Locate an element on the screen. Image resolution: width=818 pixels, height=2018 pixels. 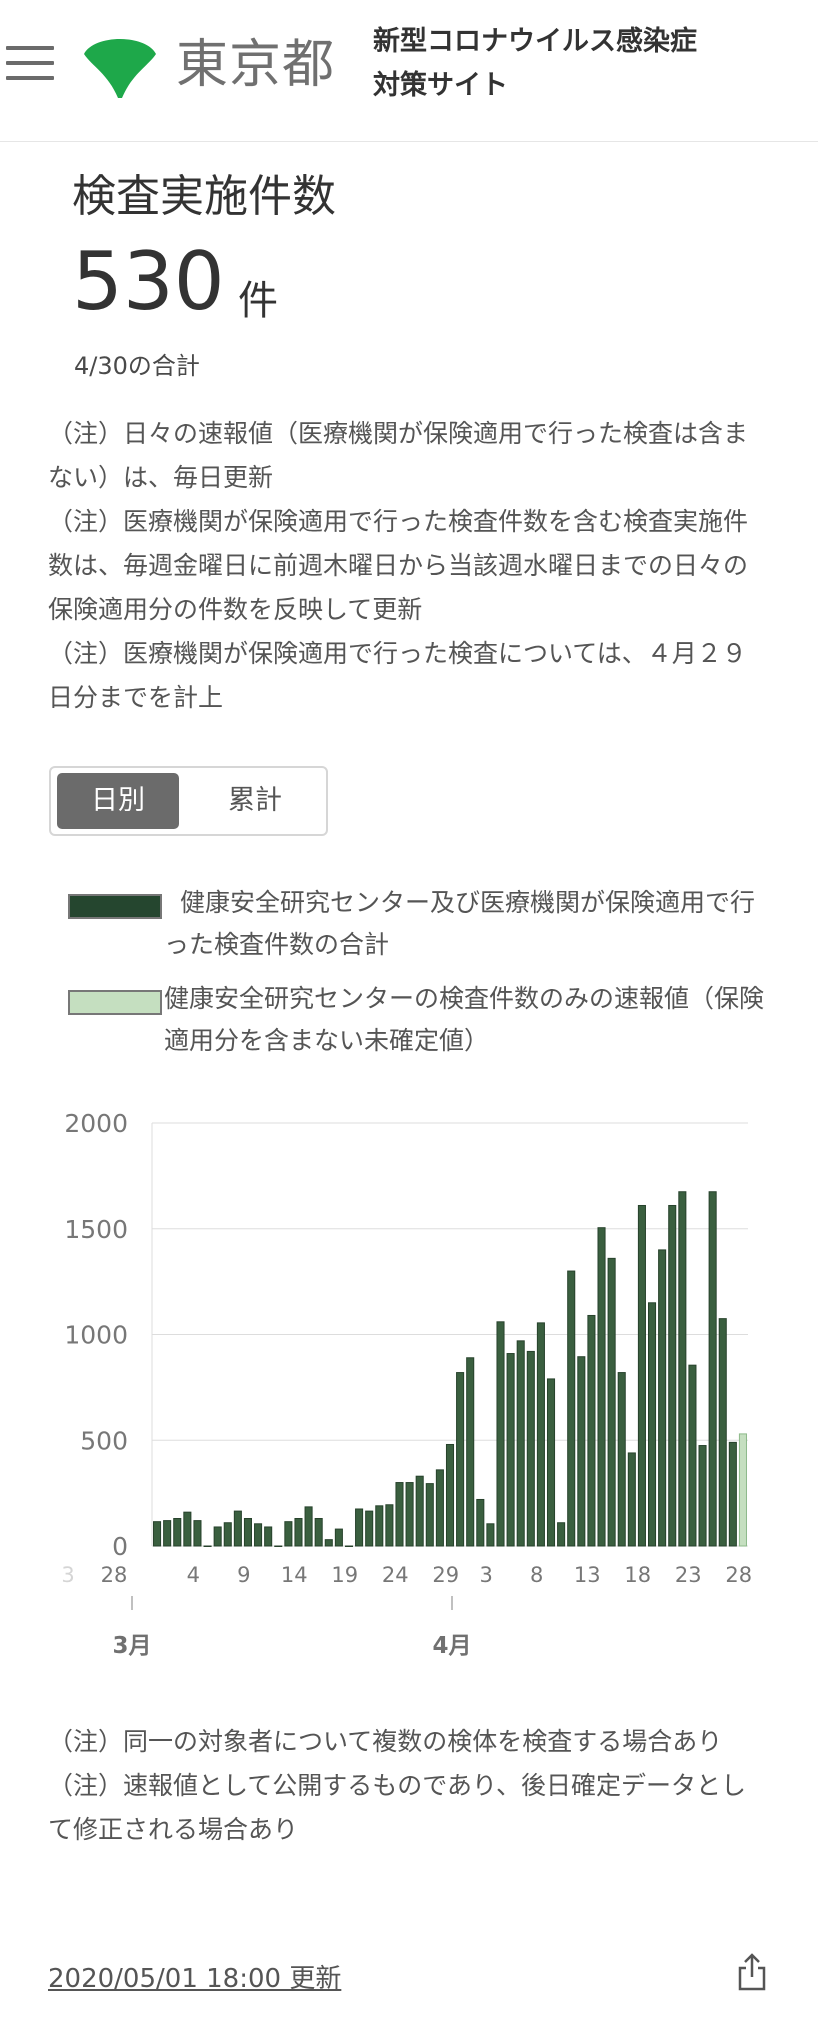
hamburger-menu-icon is located at coordinates (30, 63).